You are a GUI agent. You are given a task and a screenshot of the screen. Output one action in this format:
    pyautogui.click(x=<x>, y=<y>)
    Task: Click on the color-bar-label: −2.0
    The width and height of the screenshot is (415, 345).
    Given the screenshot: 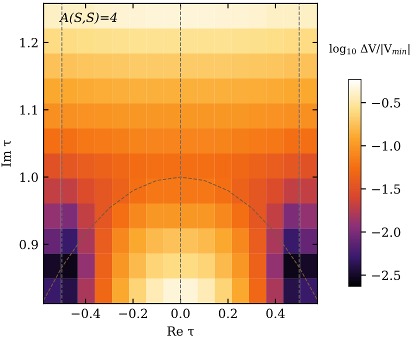 What is the action you would take?
    pyautogui.click(x=386, y=232)
    